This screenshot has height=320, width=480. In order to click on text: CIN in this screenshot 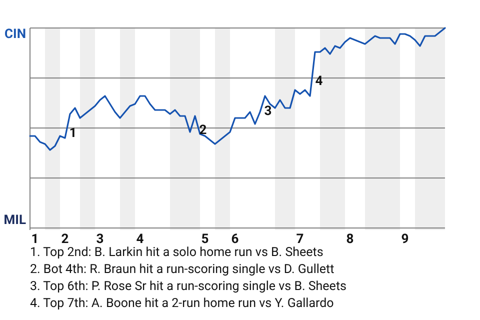, I will do `click(15, 34)`.